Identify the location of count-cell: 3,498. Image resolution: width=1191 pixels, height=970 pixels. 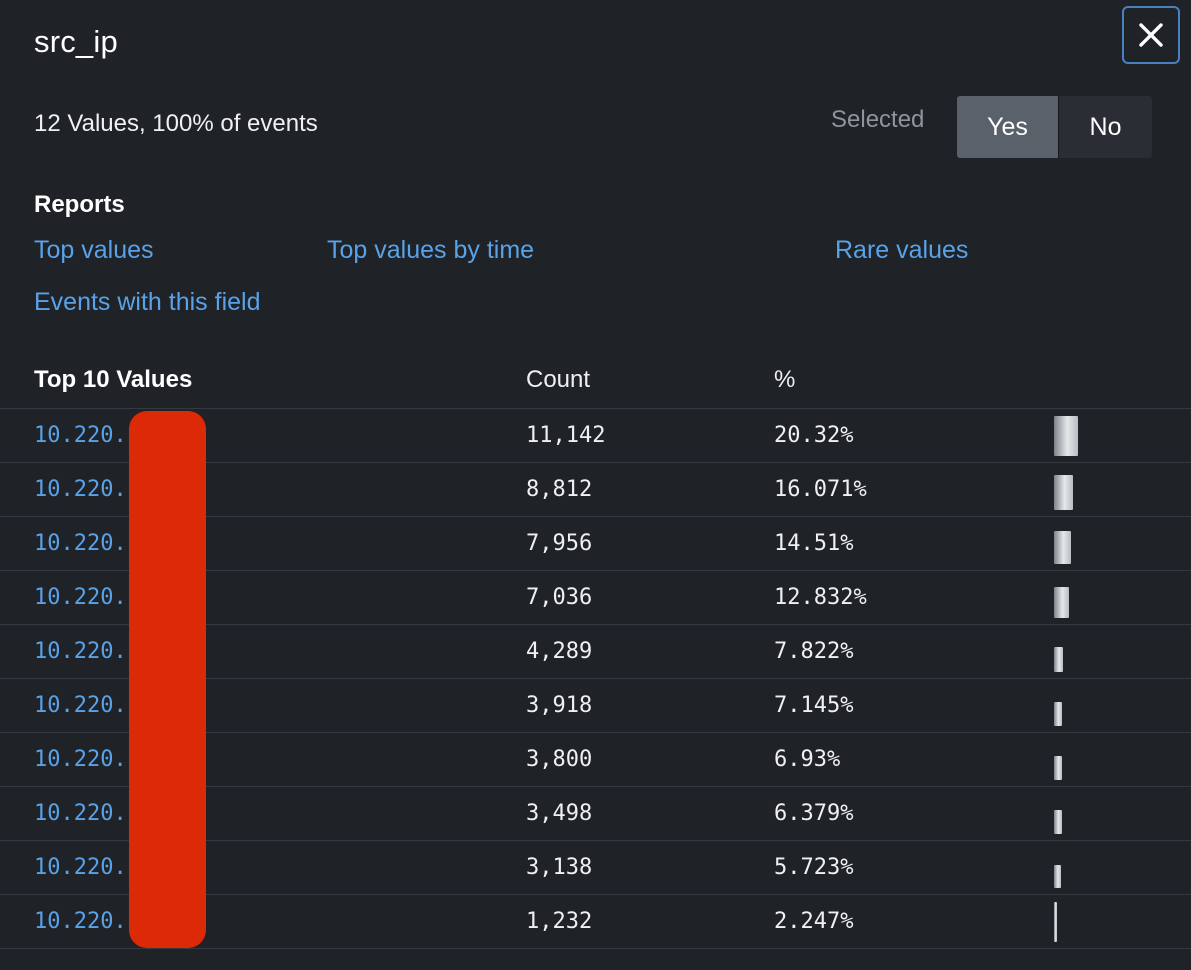
(559, 813).